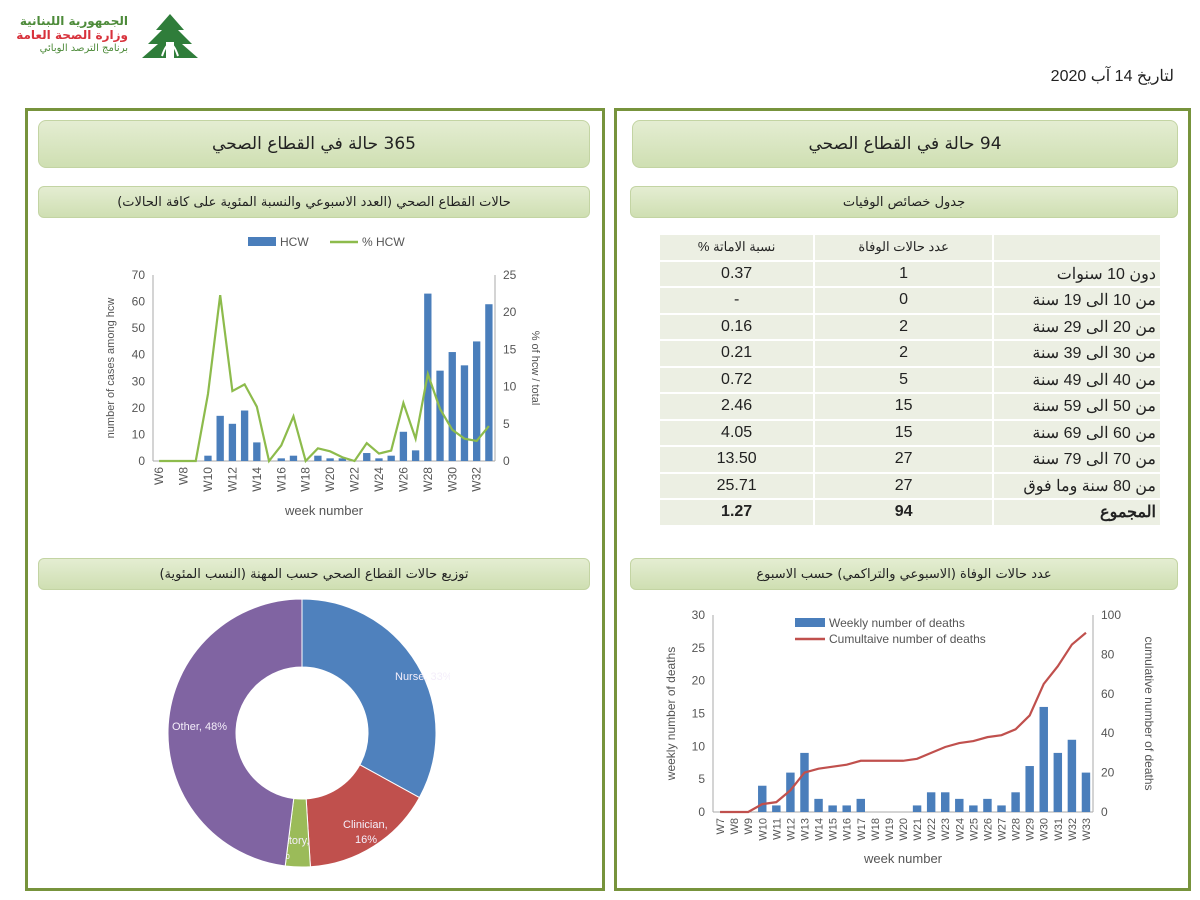  I want to click on x-tick-label: W30, so click(452, 479).